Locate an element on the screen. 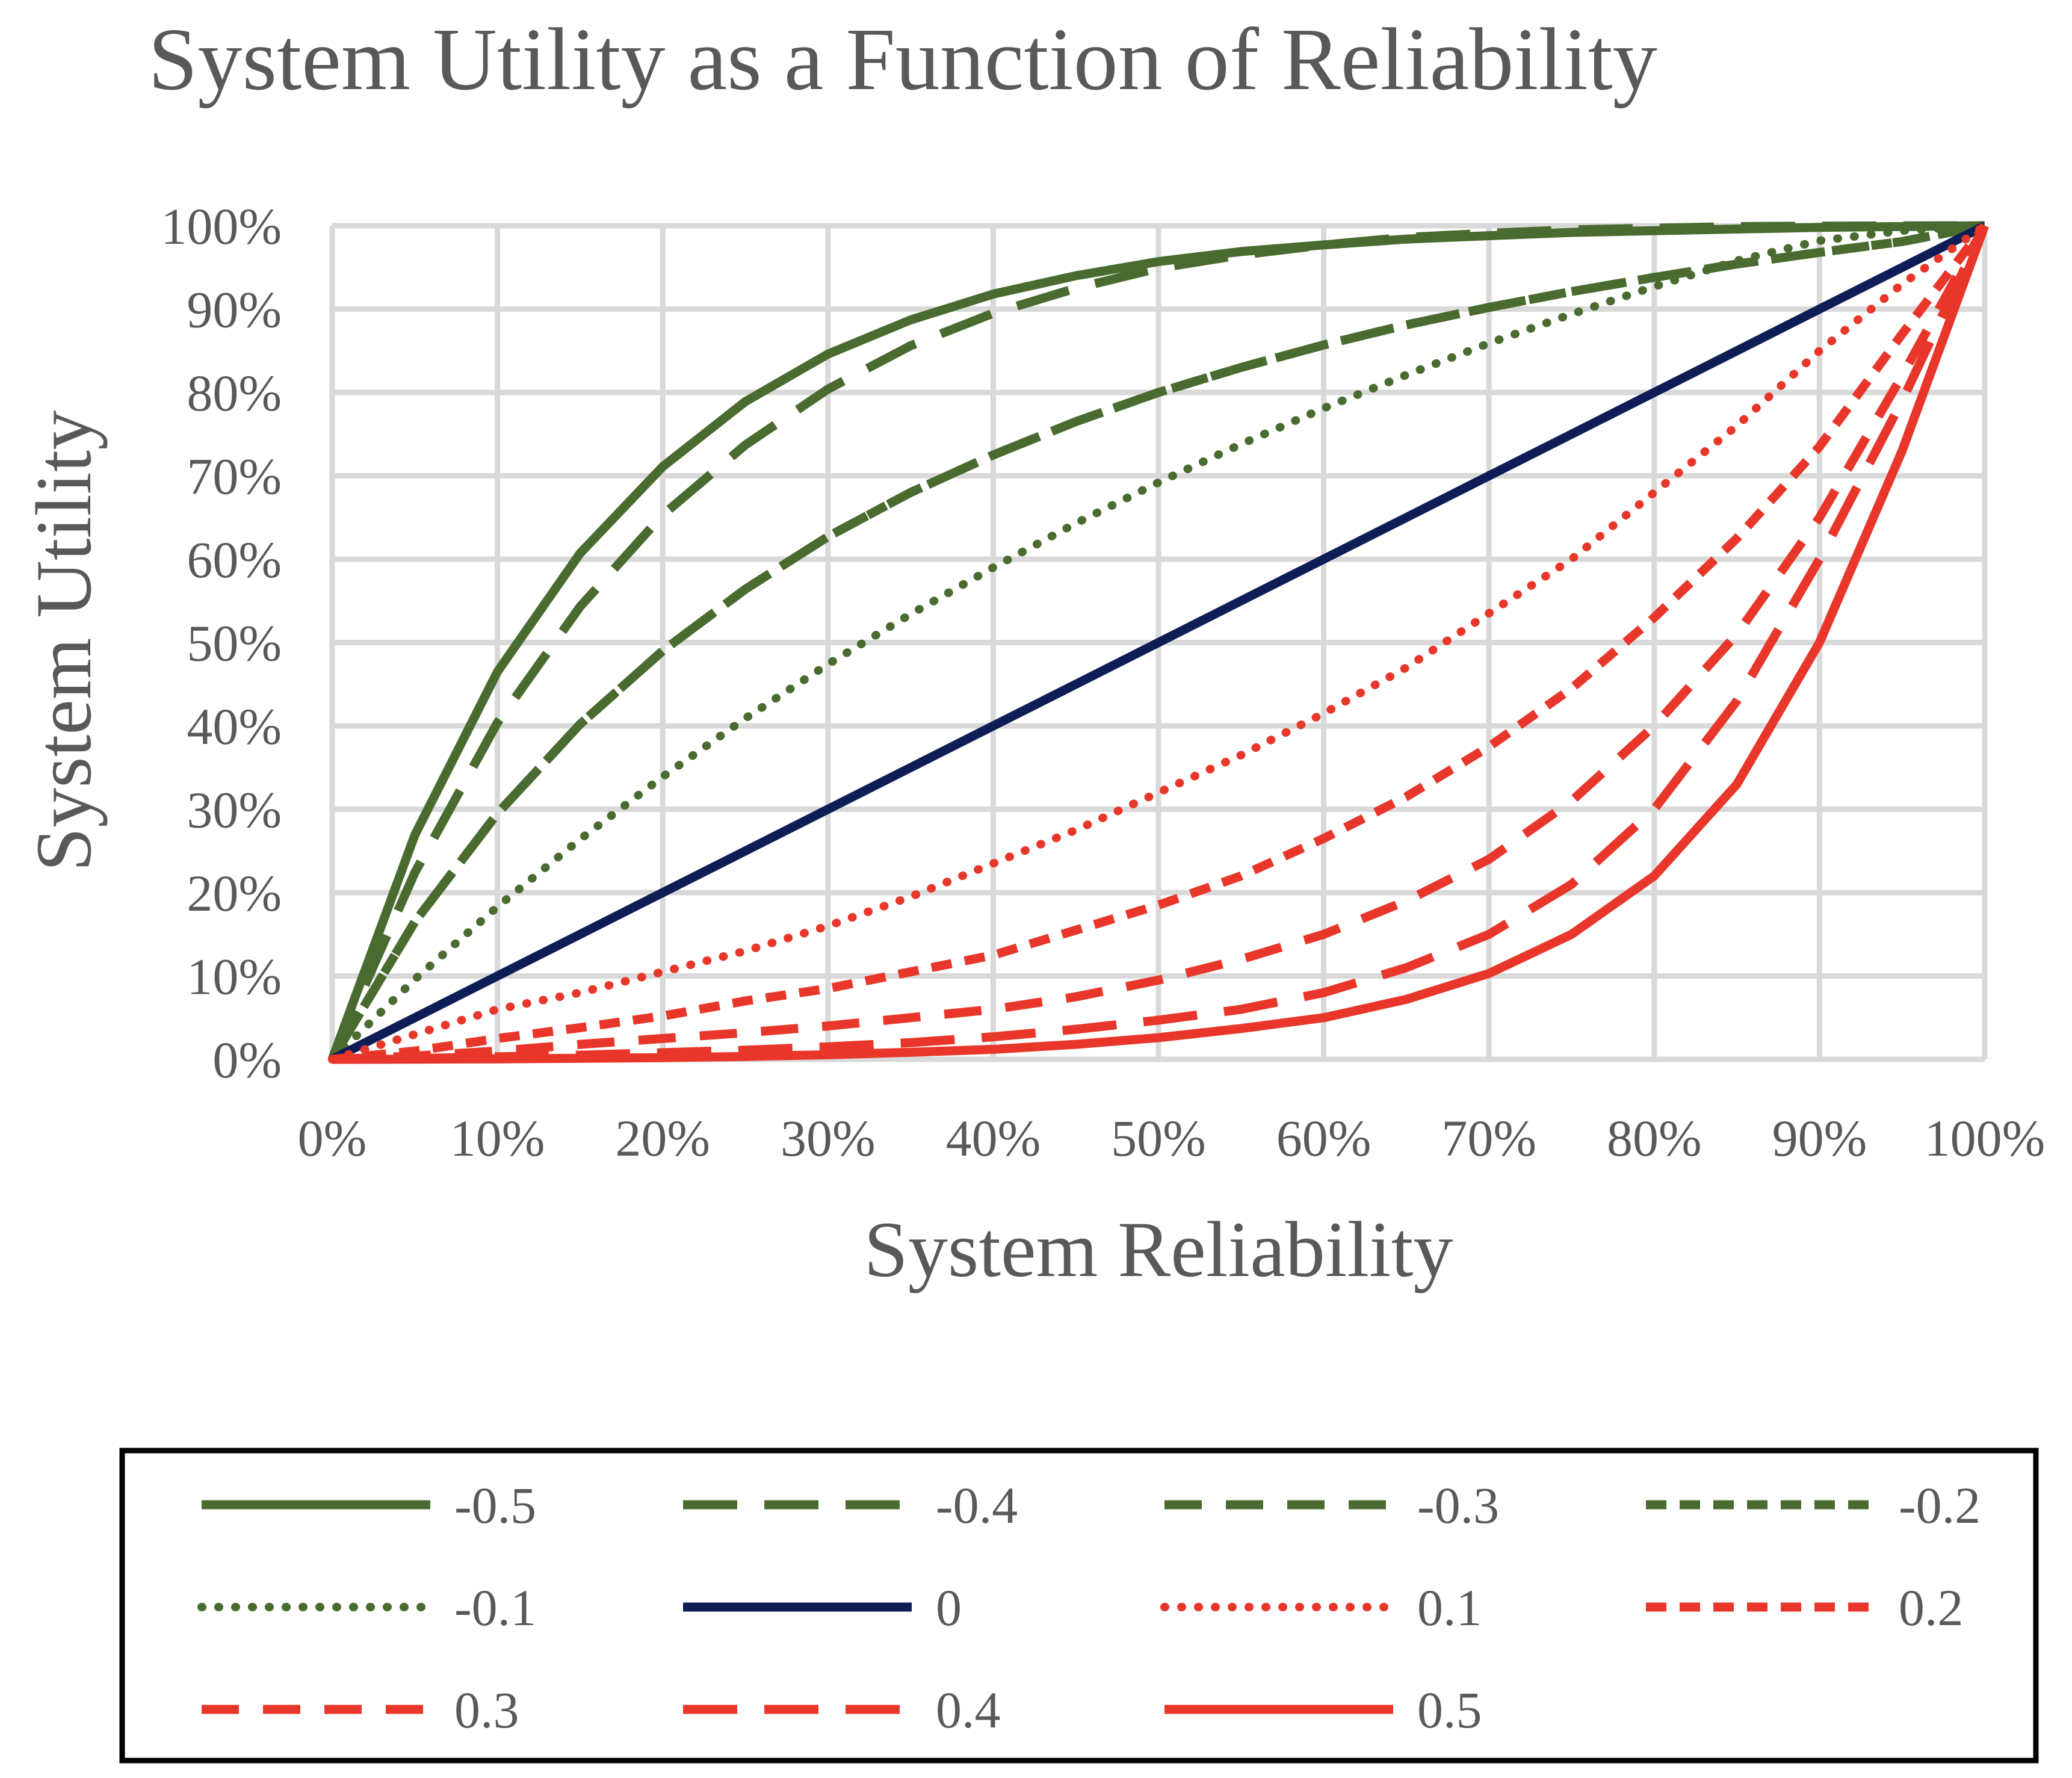 This screenshot has width=2072, height=1778. legend-label: -0.3 is located at coordinates (1458, 1505).